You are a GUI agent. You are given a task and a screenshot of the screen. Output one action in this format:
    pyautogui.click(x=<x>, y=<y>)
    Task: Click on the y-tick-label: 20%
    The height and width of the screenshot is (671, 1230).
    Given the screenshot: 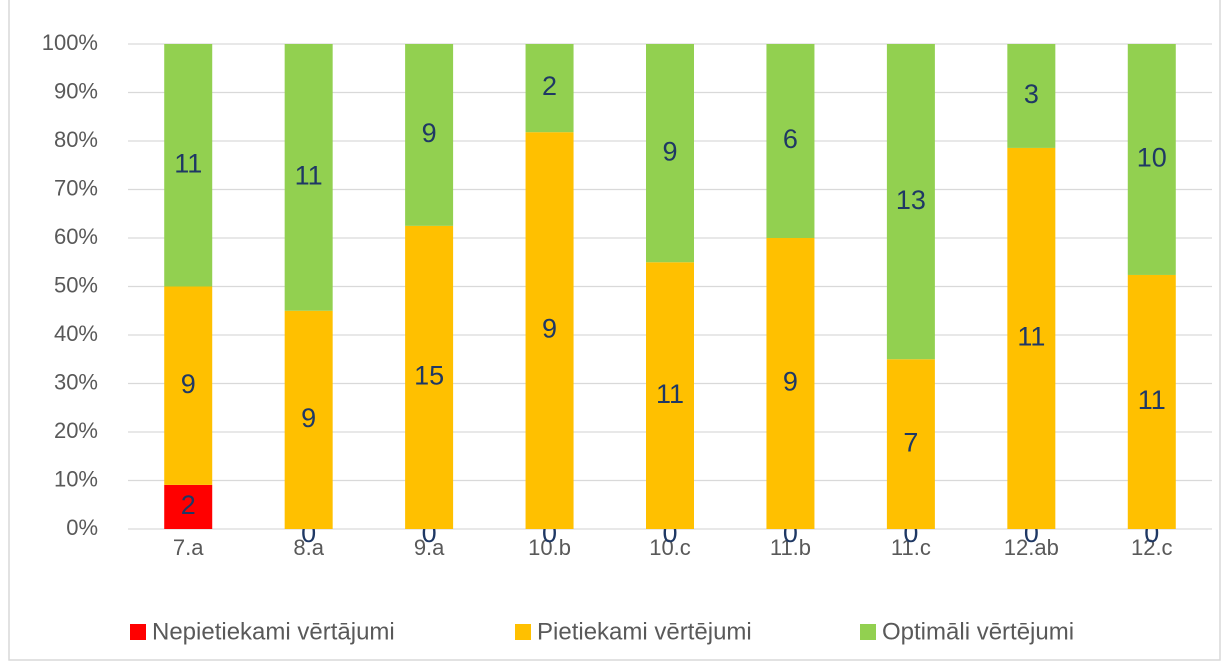 What is the action you would take?
    pyautogui.click(x=76, y=430)
    